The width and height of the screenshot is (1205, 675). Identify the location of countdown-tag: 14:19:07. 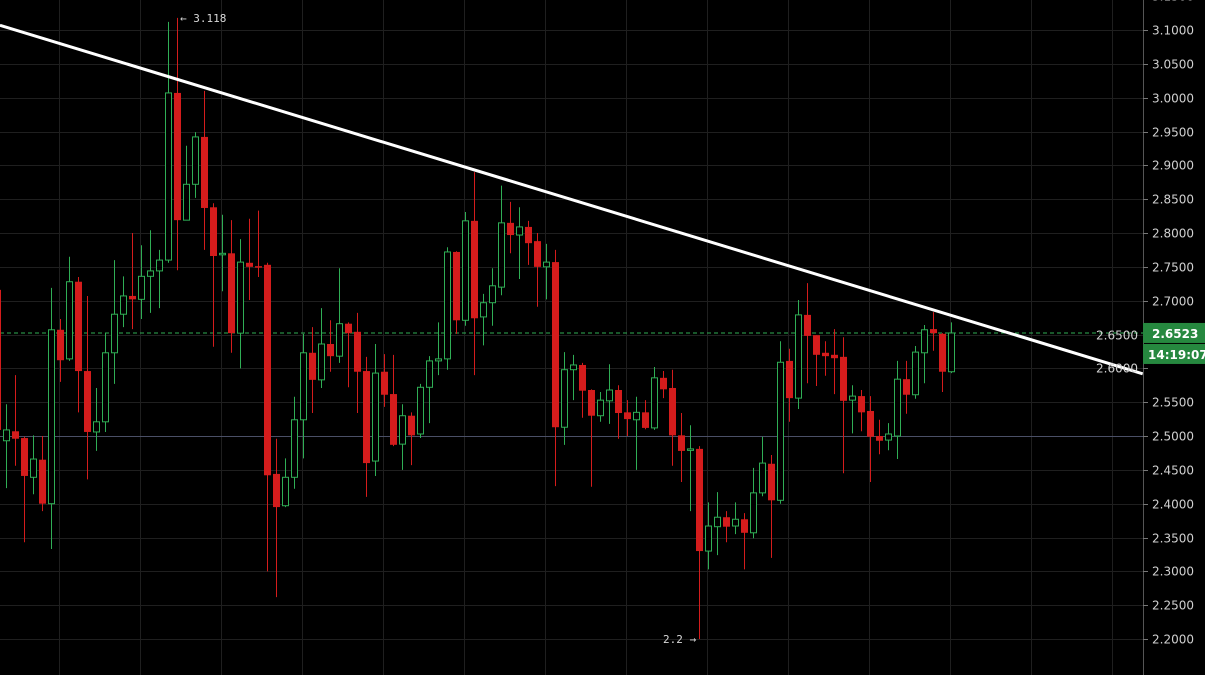
(1174, 353).